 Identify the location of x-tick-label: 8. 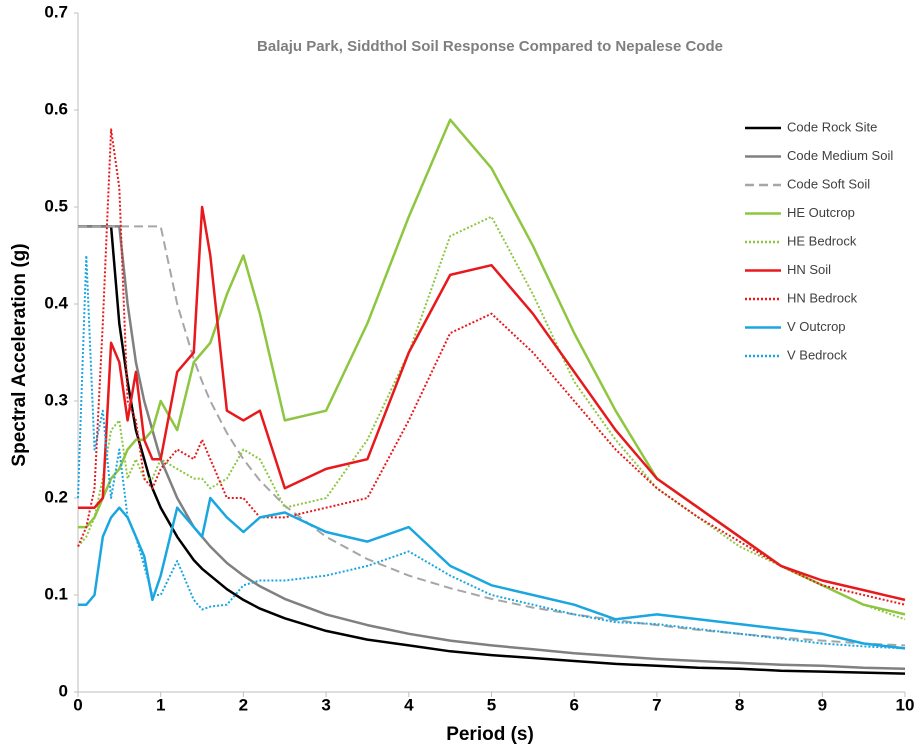
(739, 704).